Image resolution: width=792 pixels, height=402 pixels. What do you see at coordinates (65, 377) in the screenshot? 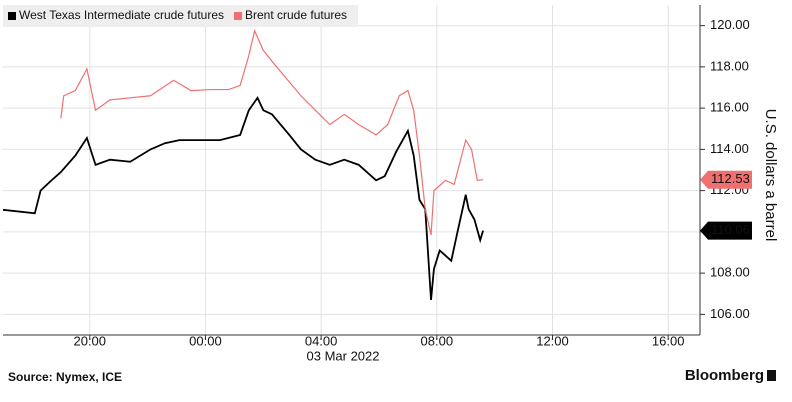
I see `source-note: Source: Nymex, ICE` at bounding box center [65, 377].